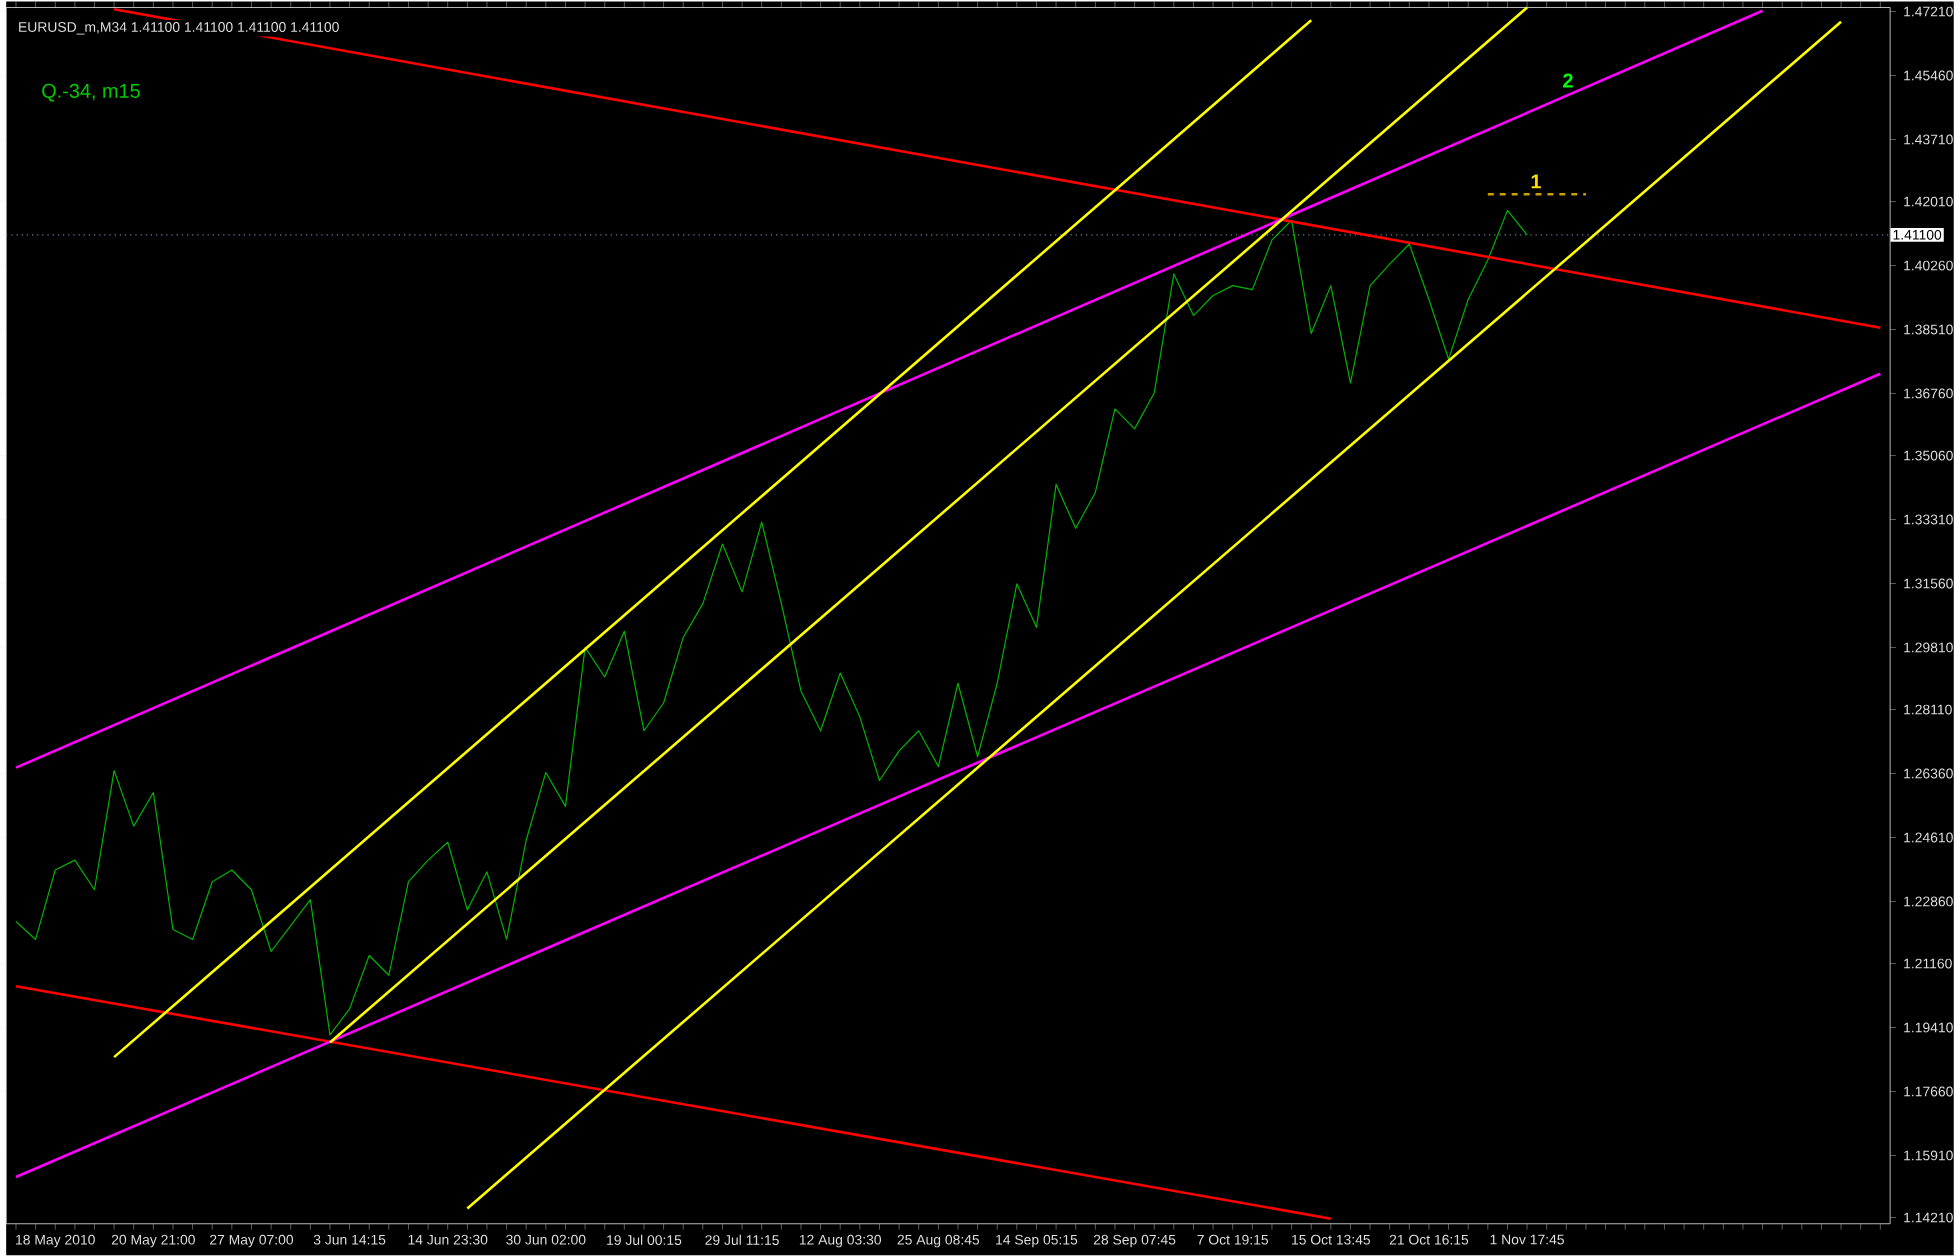 This screenshot has width=1960, height=1256. What do you see at coordinates (1568, 80) in the screenshot?
I see `annotation: 2` at bounding box center [1568, 80].